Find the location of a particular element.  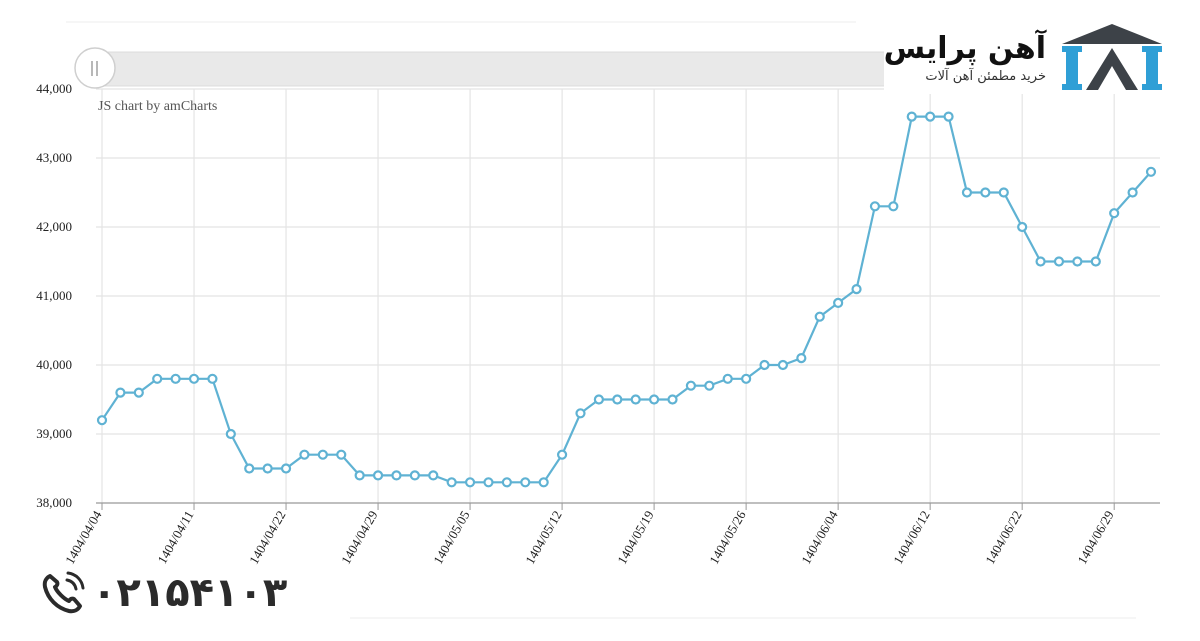

y-tick-label: 42,000 is located at coordinates (54, 226).